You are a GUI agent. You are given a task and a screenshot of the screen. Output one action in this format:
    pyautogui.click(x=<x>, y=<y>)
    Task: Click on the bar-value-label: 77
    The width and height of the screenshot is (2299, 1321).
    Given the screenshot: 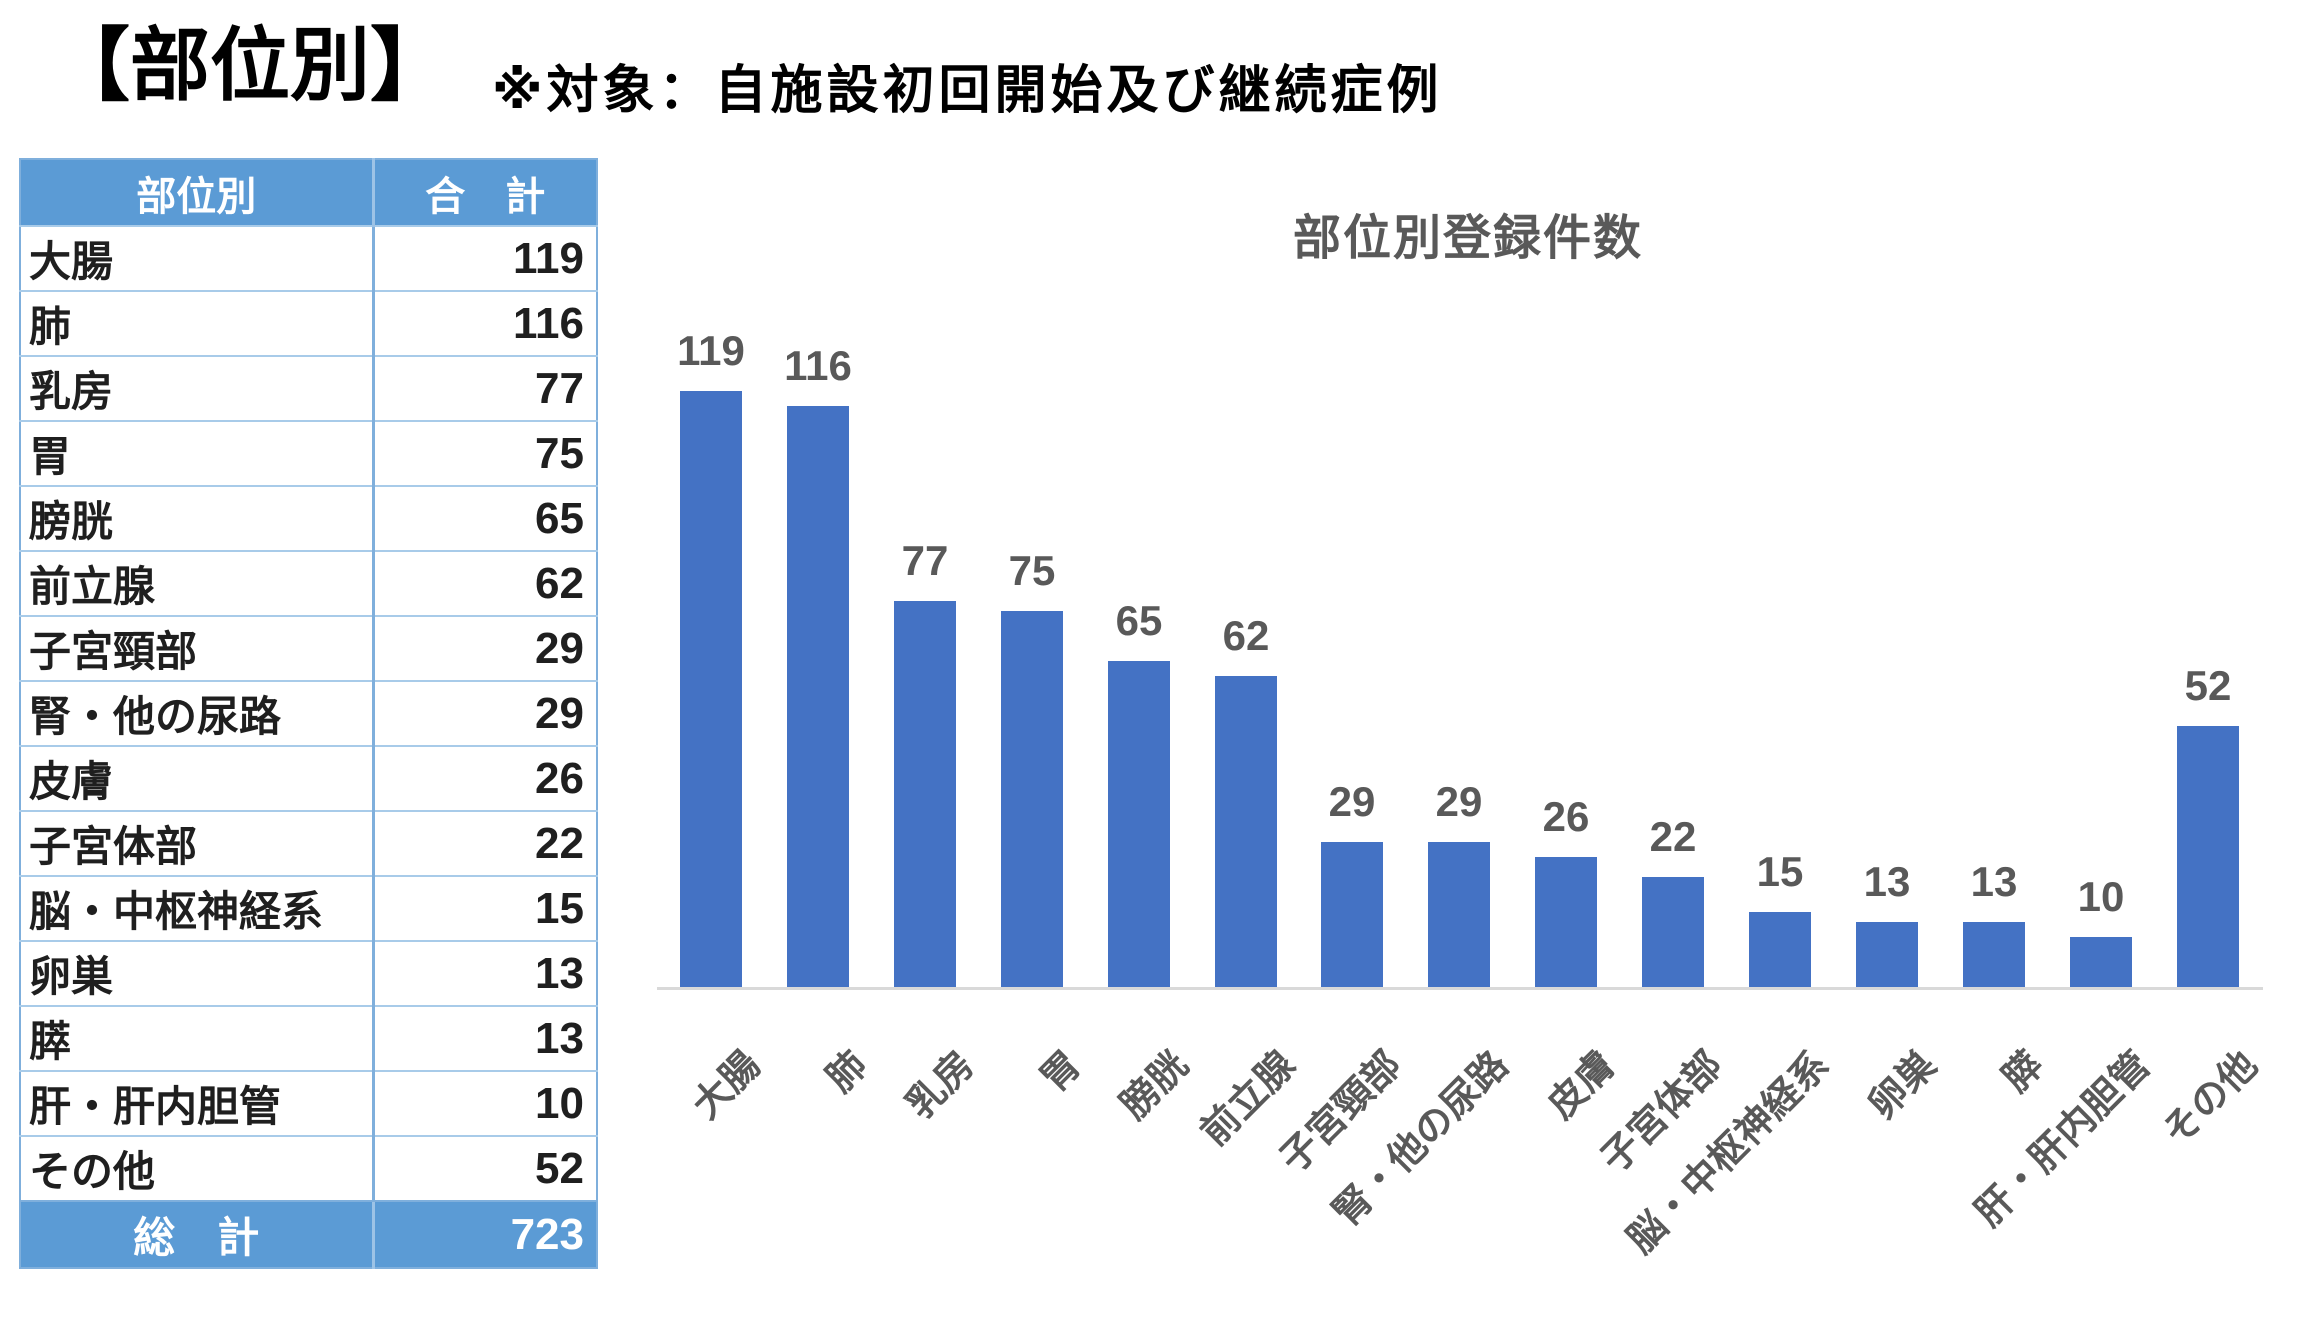 What is the action you would take?
    pyautogui.click(x=925, y=560)
    